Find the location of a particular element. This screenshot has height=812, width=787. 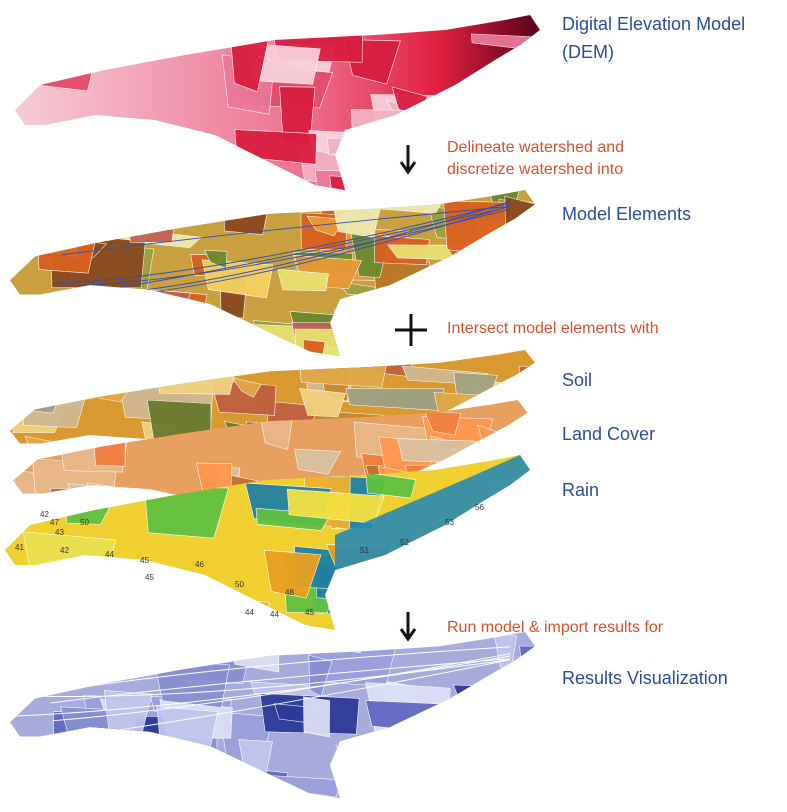

layer-label: Results Visualization is located at coordinates (645, 678).